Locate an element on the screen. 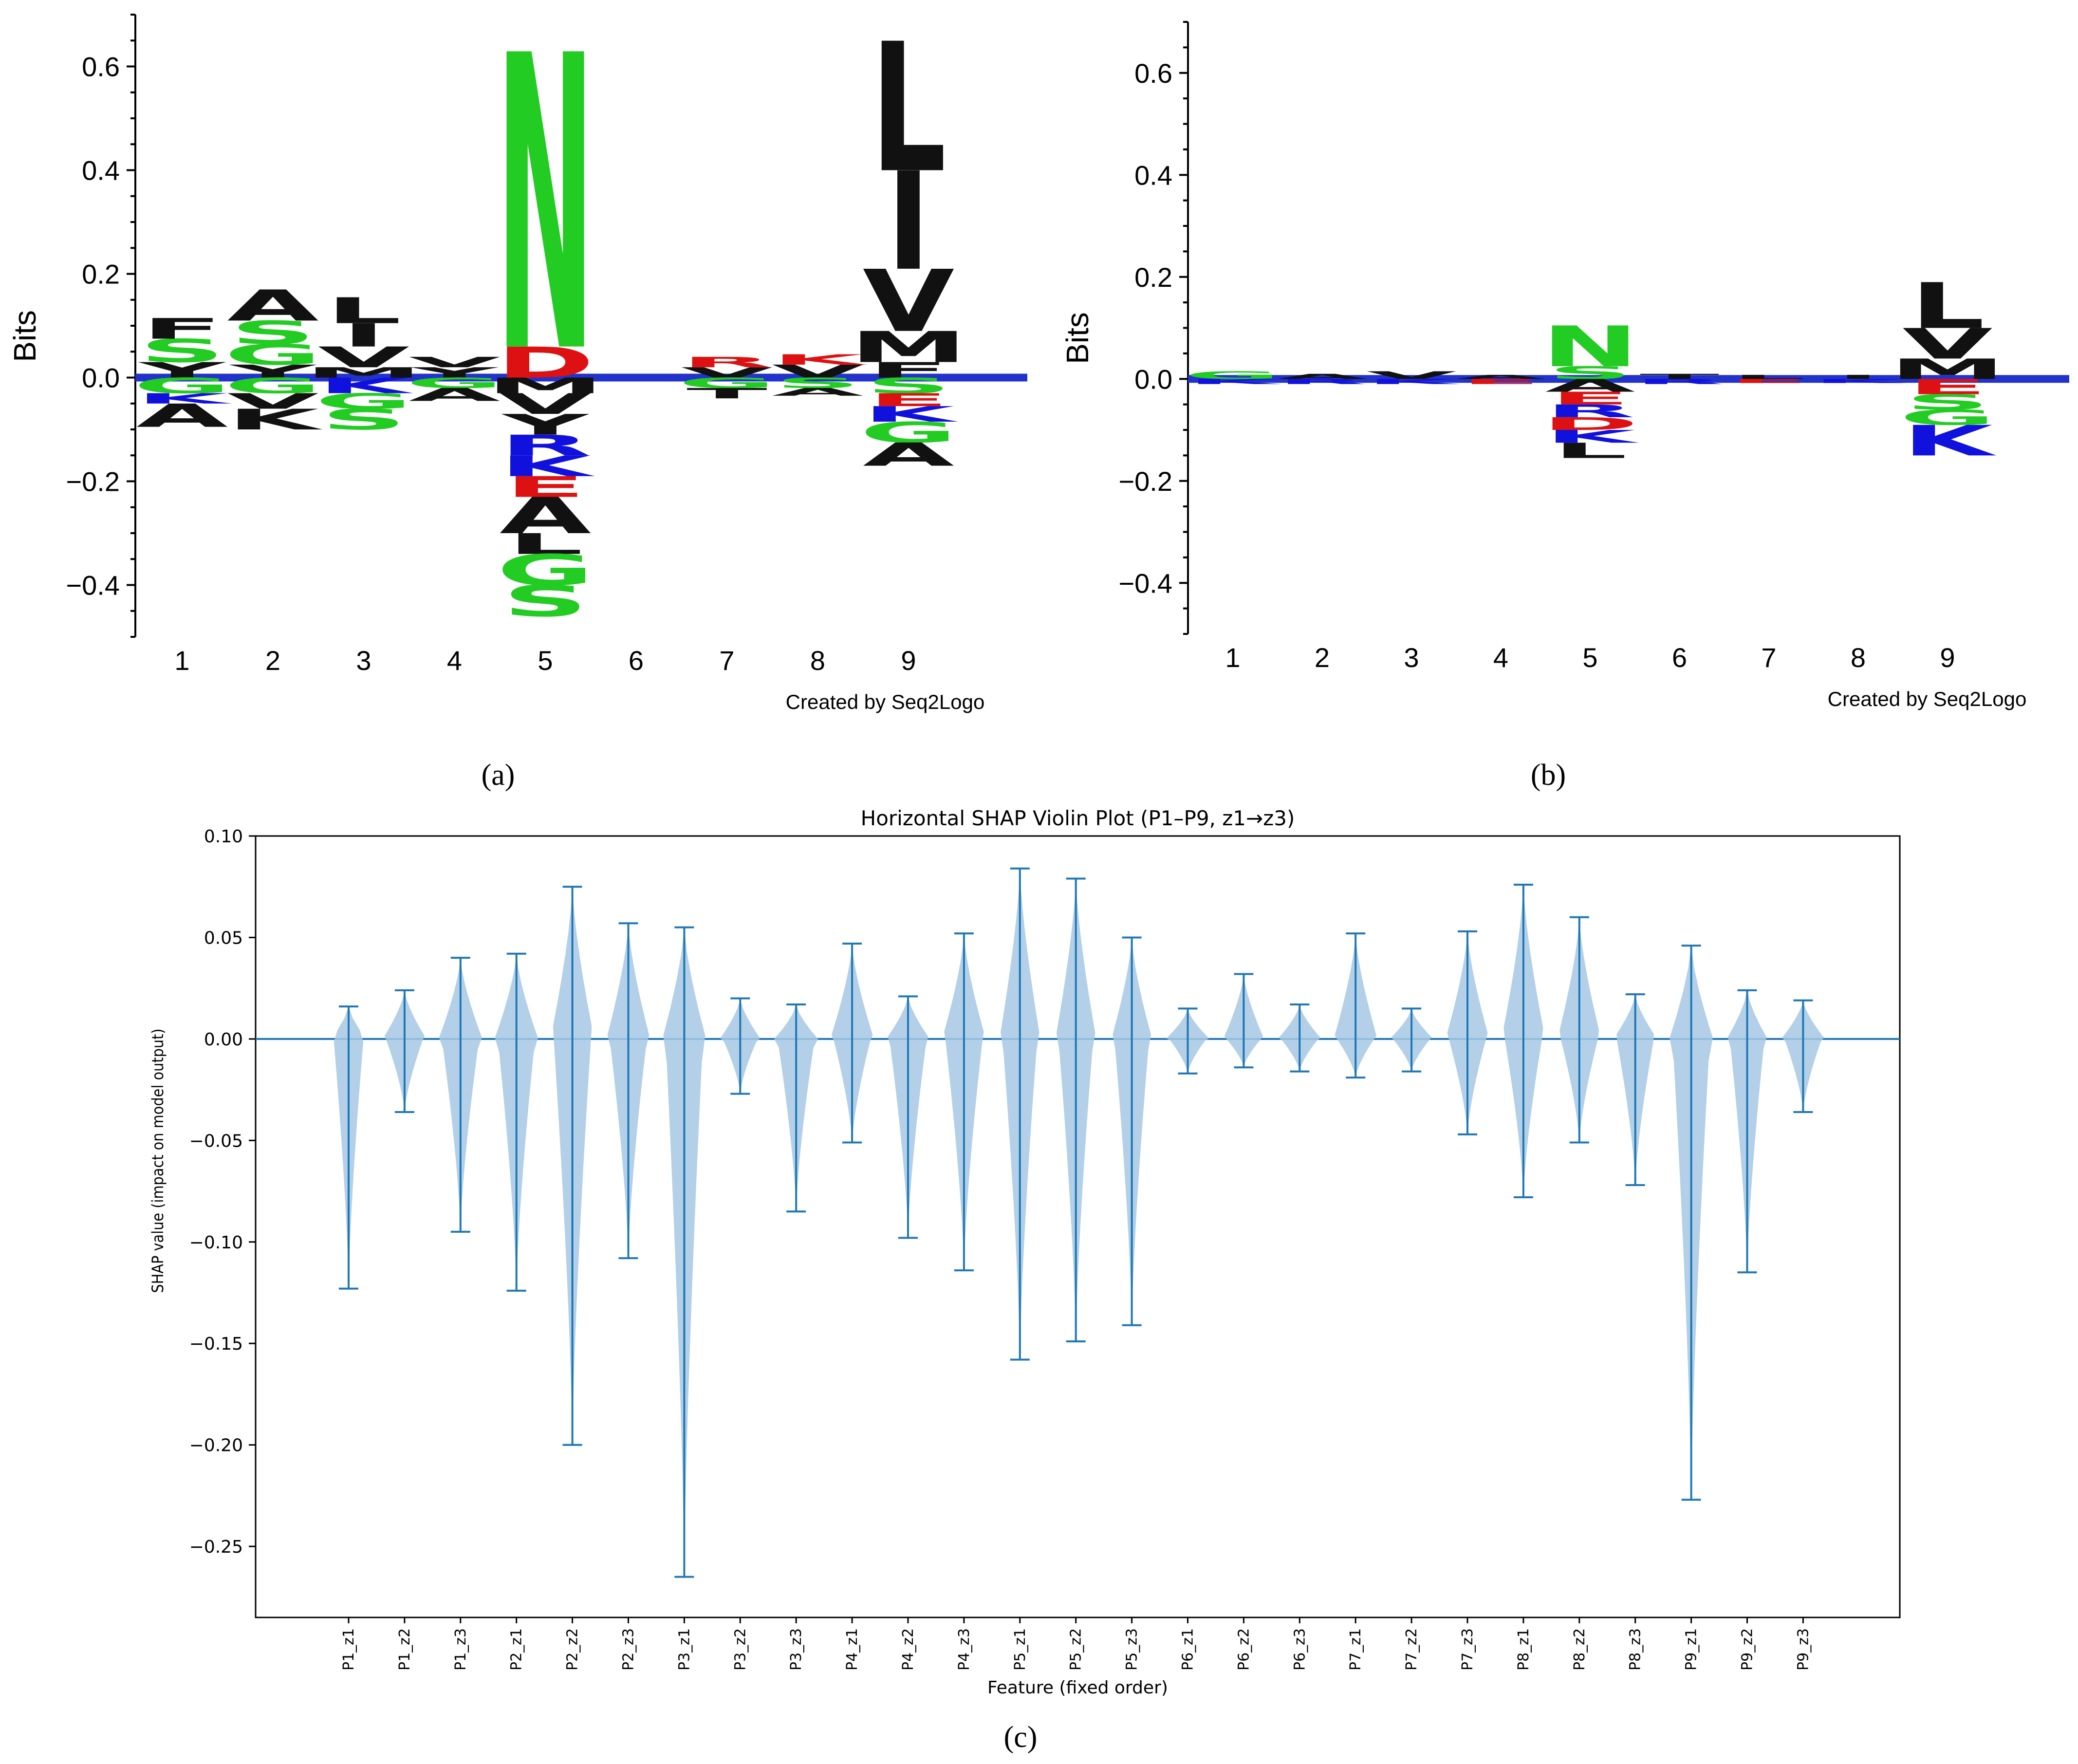 The image size is (2078, 1764). x-tick-label: 3 is located at coordinates (1411, 657).